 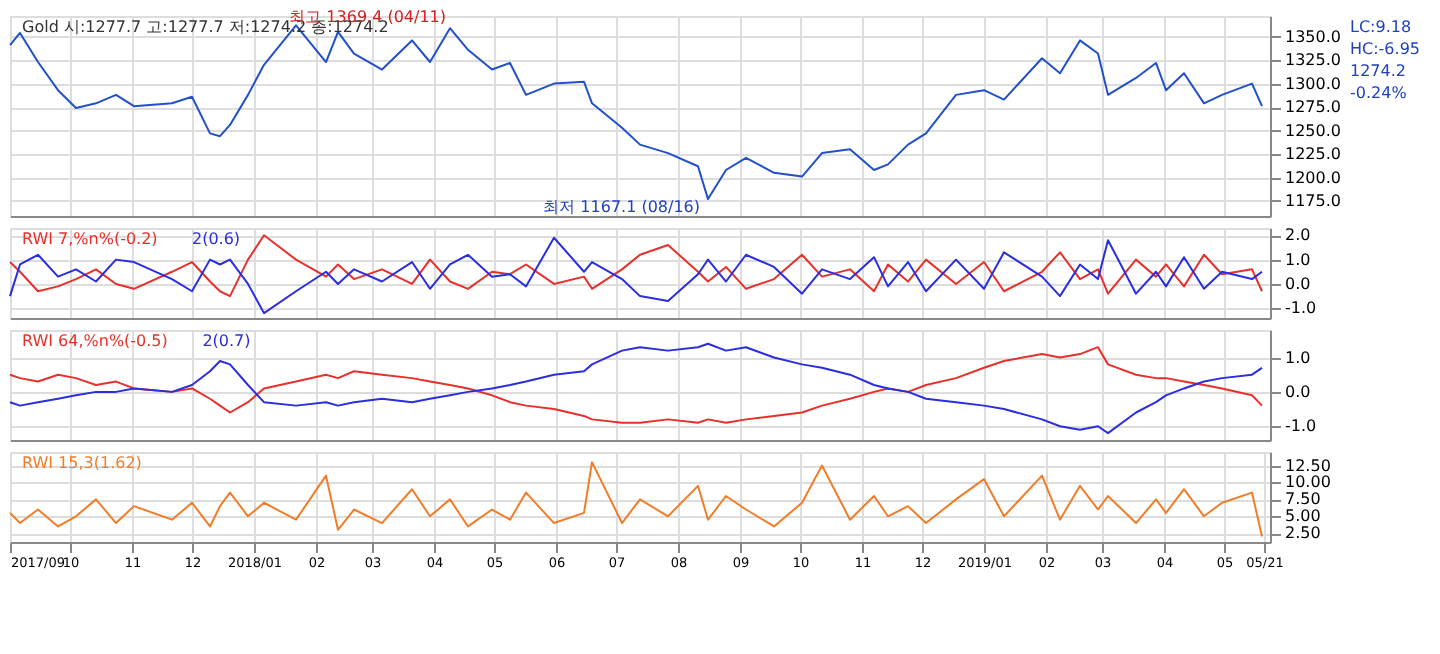 I want to click on y-tick-label: 12.50, so click(x=1308, y=465).